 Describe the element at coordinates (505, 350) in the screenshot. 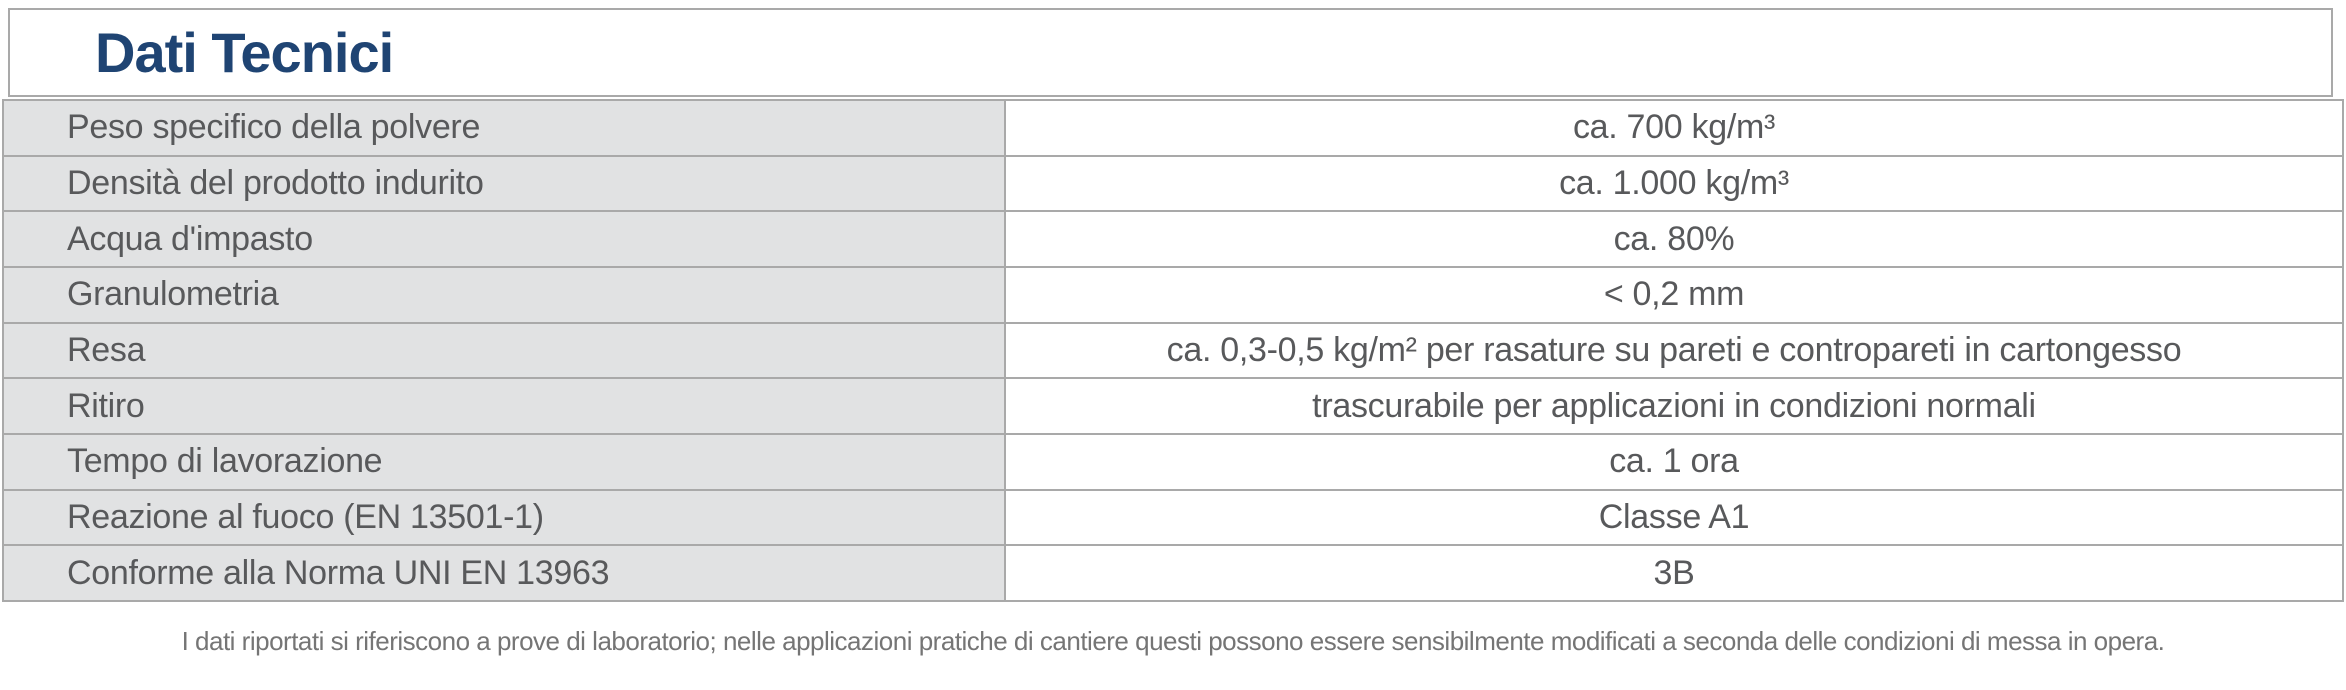

I see `row-label: Resa` at that location.